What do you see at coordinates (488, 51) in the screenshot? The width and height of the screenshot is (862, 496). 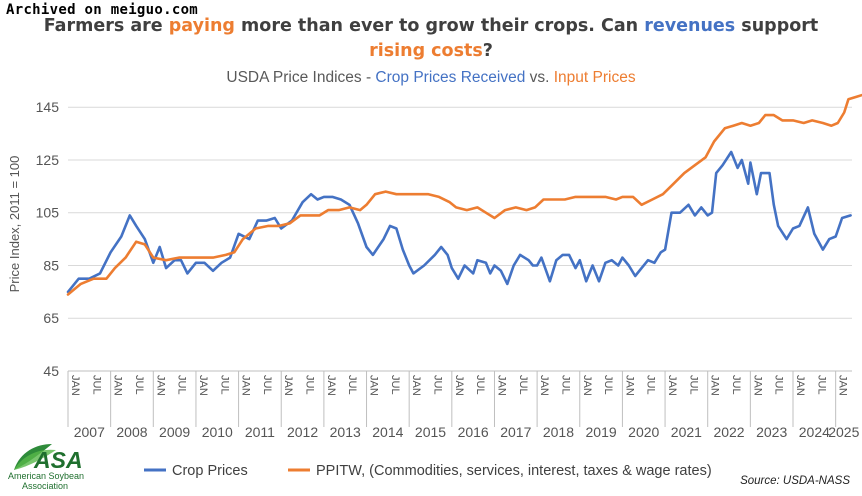 I see `title2-part-1: ?` at bounding box center [488, 51].